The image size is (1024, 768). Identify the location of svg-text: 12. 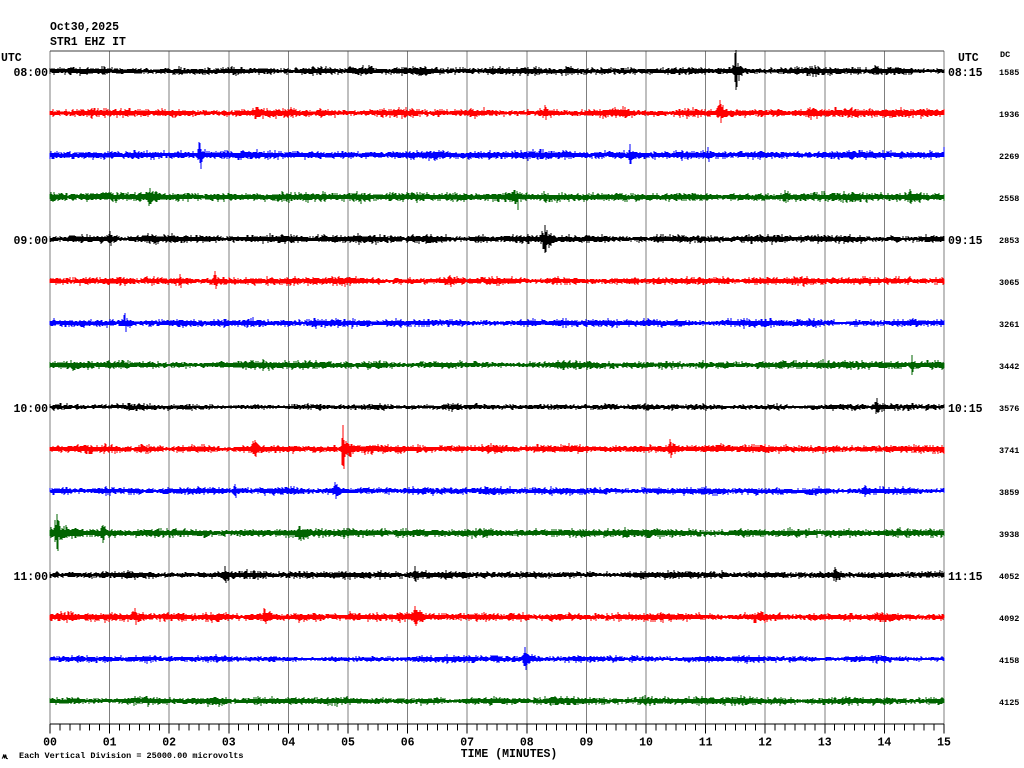
(765, 743).